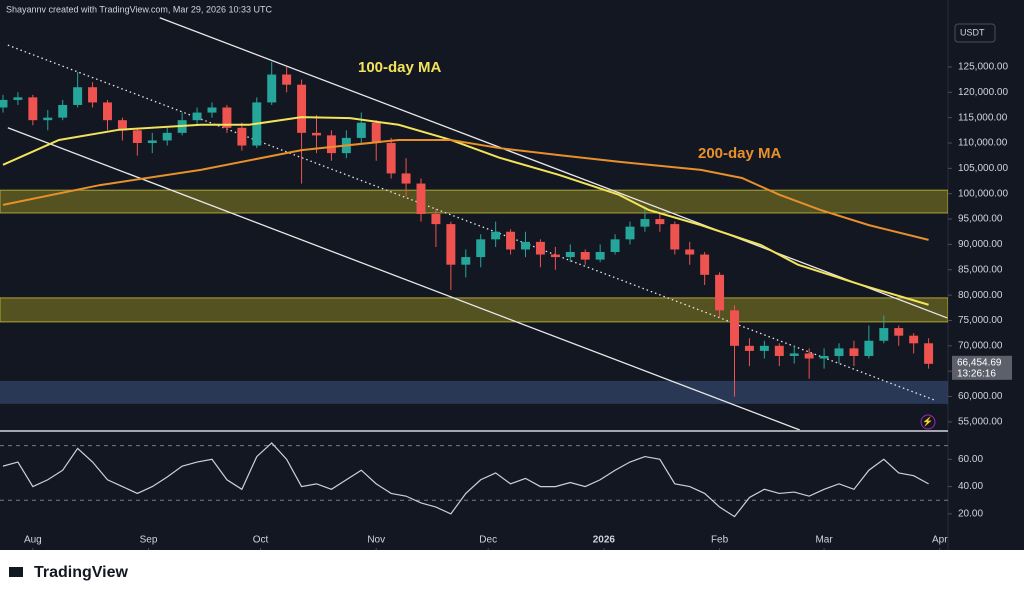  Describe the element at coordinates (983, 92) in the screenshot. I see `y-tick-label: 120,000.00` at that location.